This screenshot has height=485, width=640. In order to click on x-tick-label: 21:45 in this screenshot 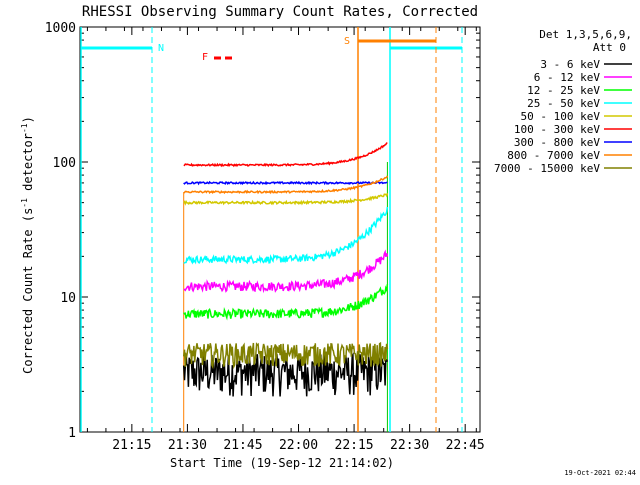, I will do `click(242, 445)`.